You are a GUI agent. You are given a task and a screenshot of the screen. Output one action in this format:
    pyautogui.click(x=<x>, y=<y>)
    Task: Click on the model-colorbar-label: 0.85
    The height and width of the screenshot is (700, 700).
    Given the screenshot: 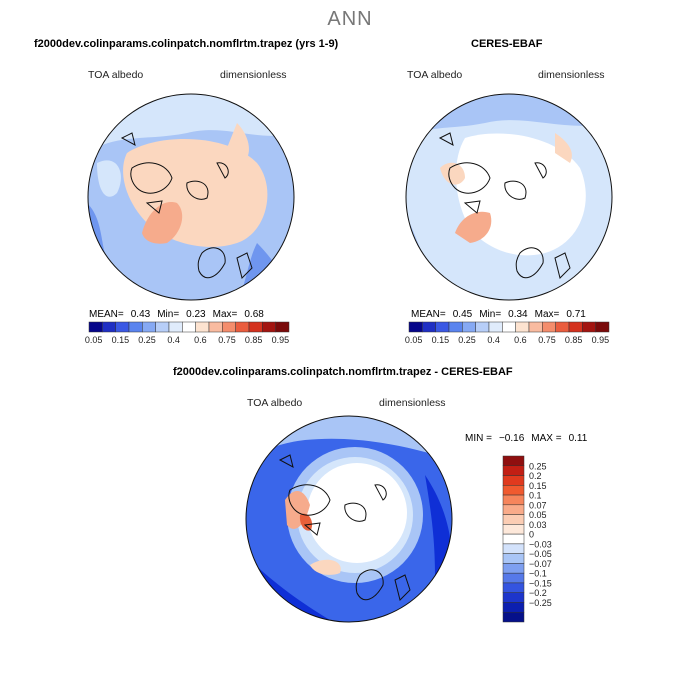 What is the action you would take?
    pyautogui.click(x=254, y=340)
    